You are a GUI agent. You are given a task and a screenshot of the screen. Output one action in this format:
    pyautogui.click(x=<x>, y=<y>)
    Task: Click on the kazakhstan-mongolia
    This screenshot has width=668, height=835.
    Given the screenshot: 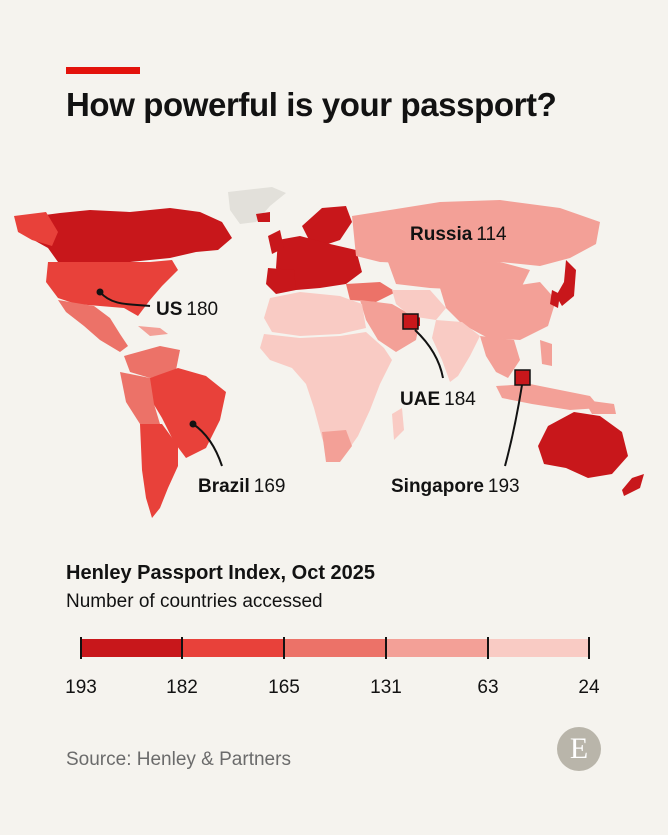 What is the action you would take?
    pyautogui.click(x=459, y=276)
    